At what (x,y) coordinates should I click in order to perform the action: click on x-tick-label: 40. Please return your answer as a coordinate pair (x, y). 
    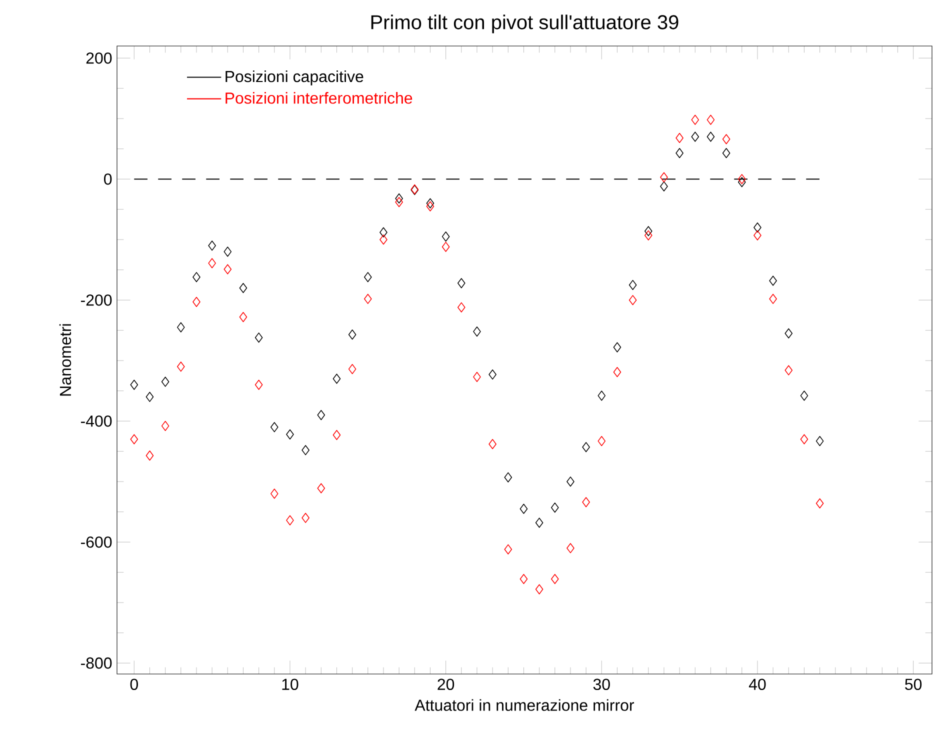
    Looking at the image, I should click on (757, 684).